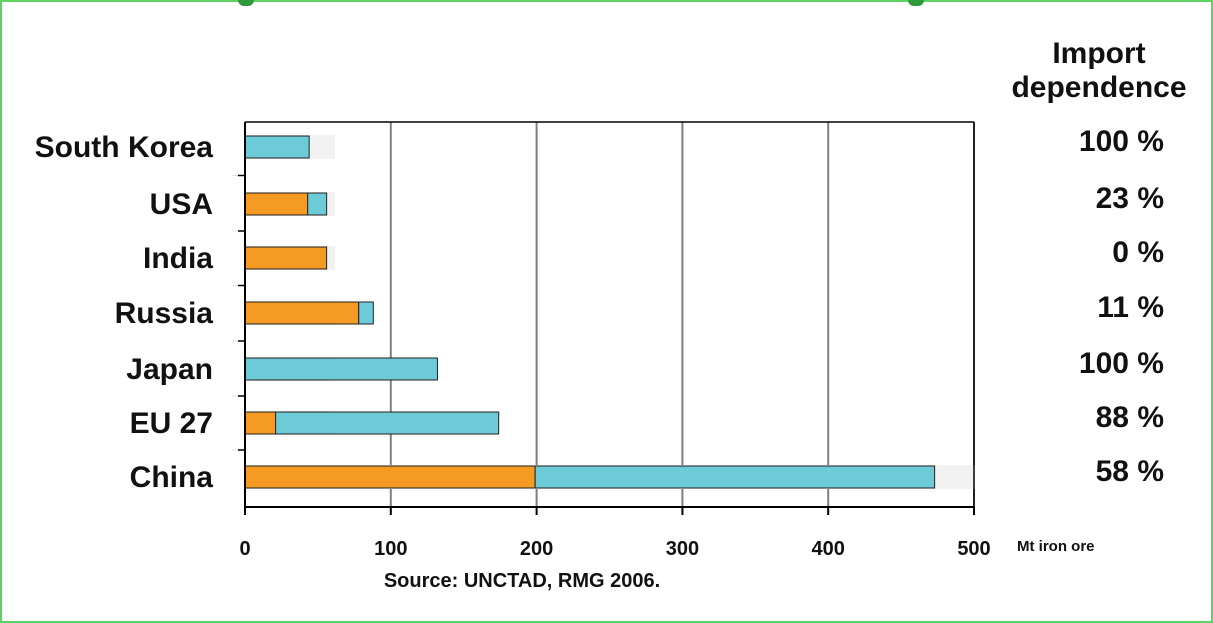 This screenshot has width=1213, height=623. I want to click on x-tick-label-0: 0, so click(244, 549).